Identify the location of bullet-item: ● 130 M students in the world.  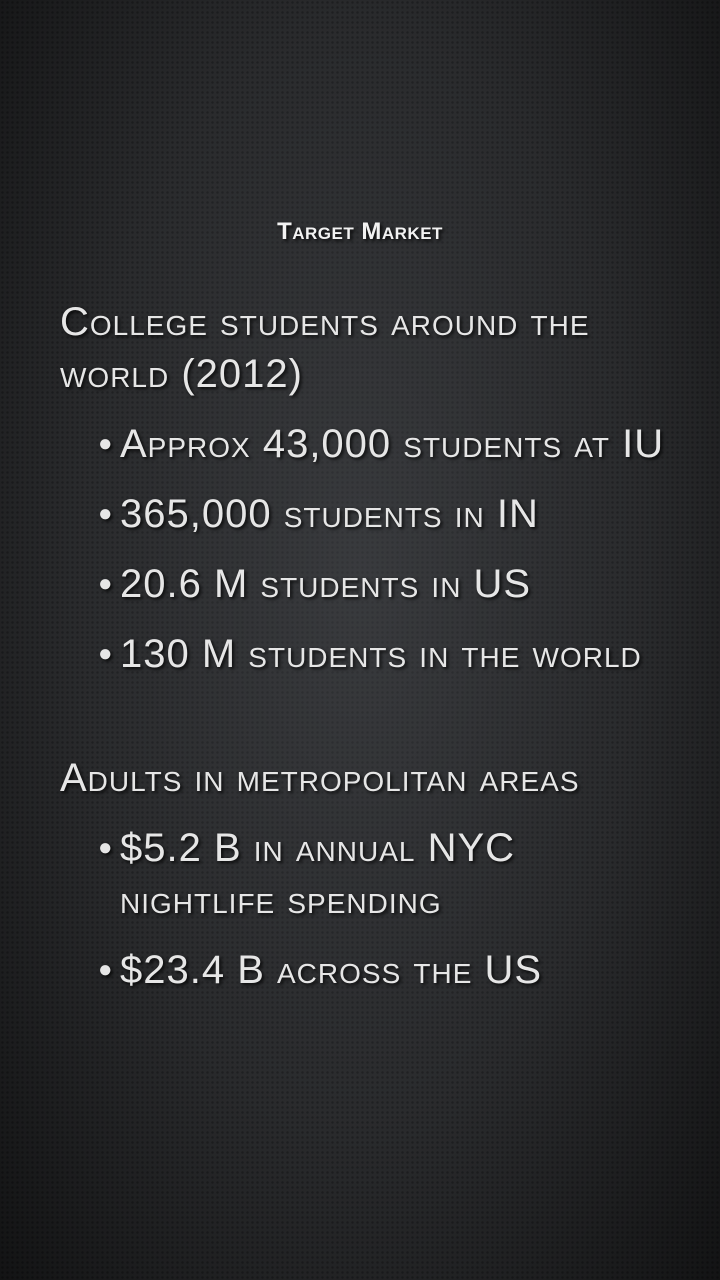
(370, 654).